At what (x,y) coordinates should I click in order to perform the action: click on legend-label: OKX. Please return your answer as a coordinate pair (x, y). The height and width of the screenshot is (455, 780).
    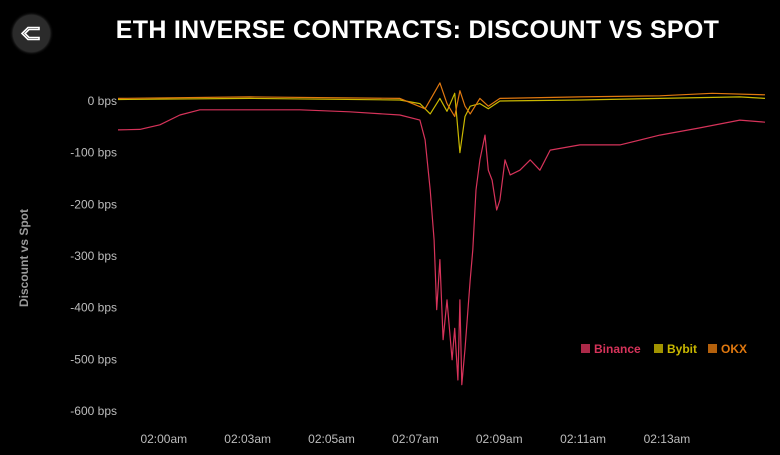
    Looking at the image, I should click on (734, 349).